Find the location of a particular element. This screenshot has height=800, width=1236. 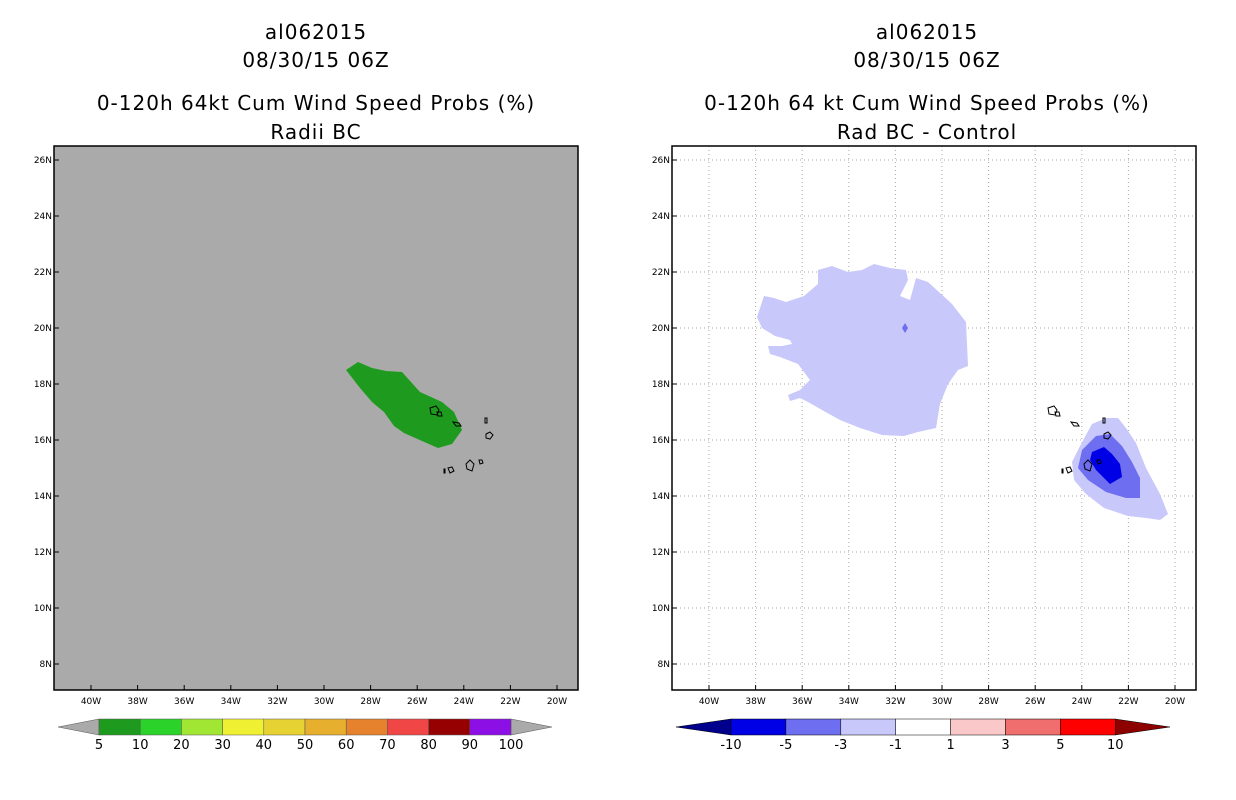

left-lat-label: 18N is located at coordinates (43, 385).